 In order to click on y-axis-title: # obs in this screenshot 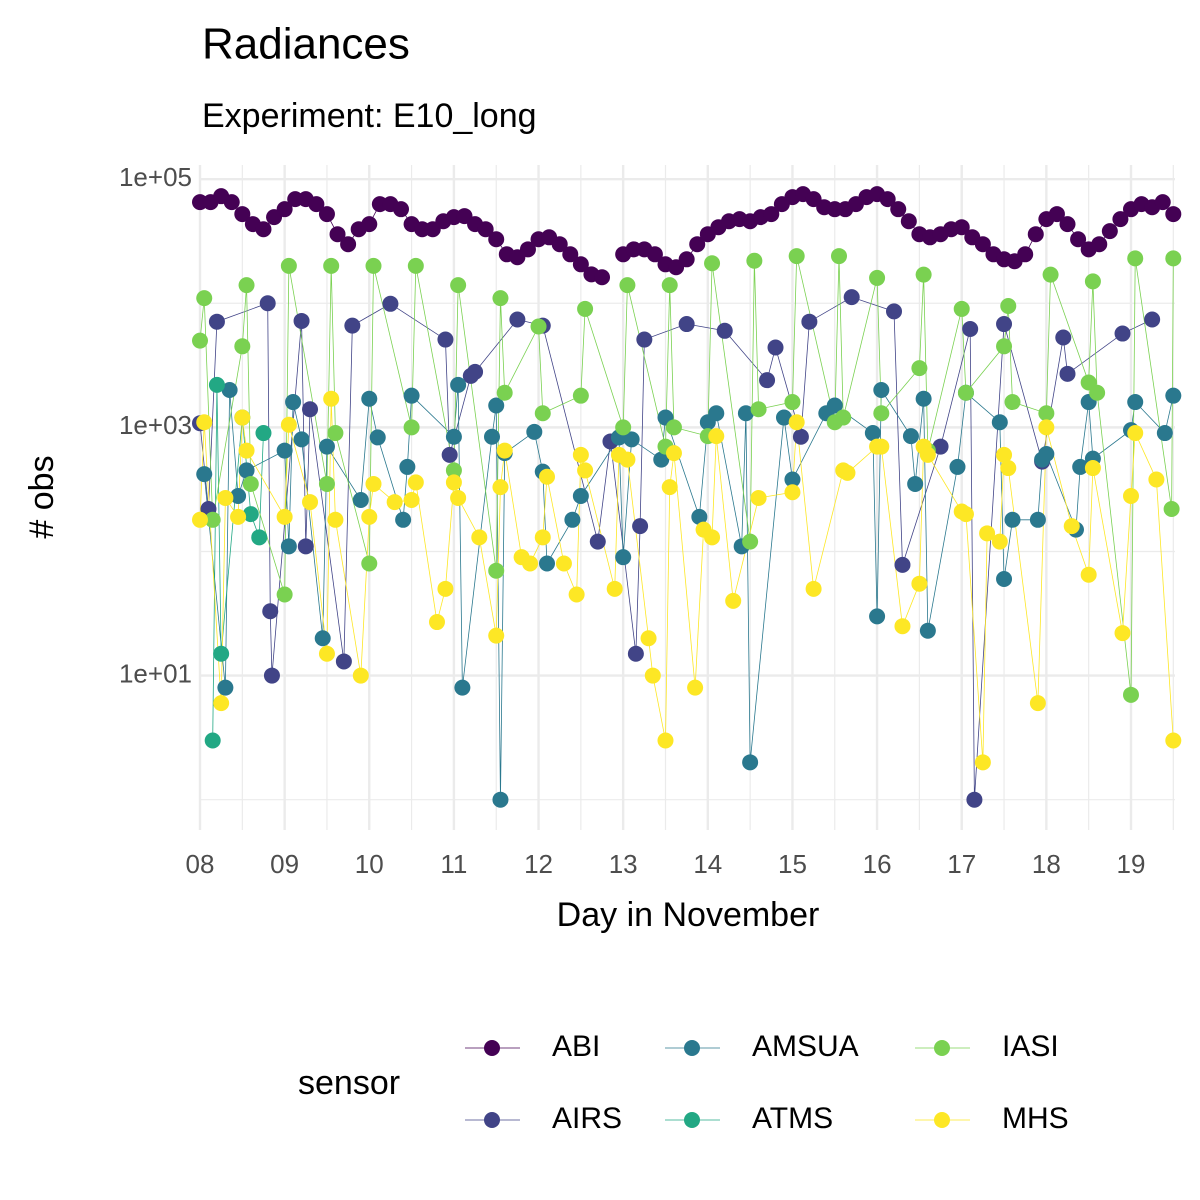, I will do `click(42, 496)`.